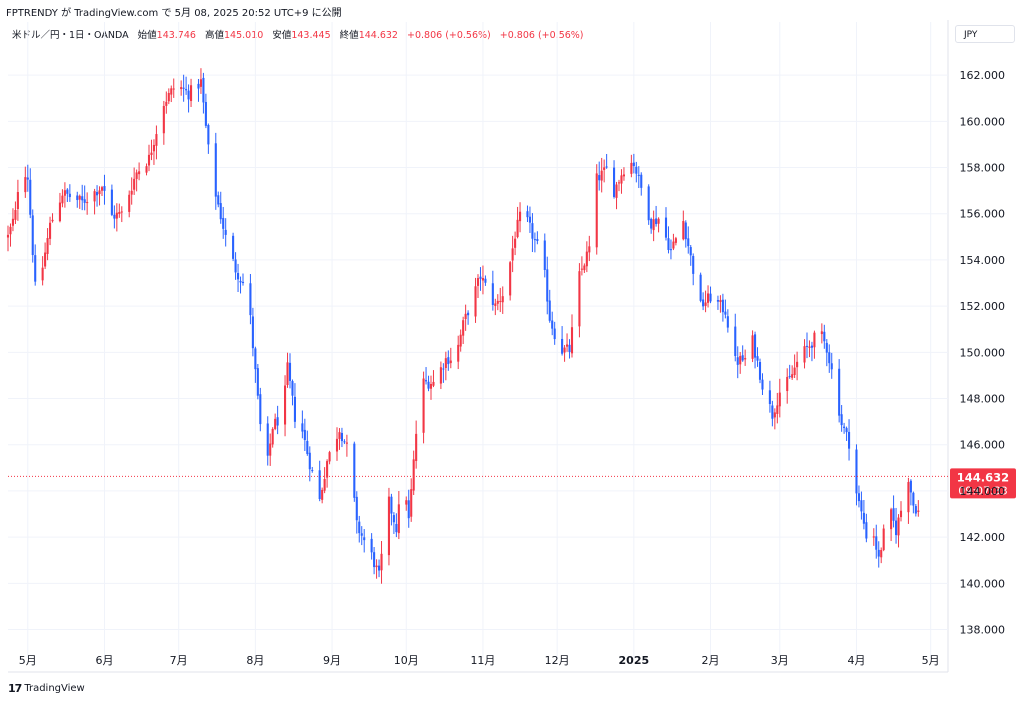  What do you see at coordinates (931, 660) in the screenshot?
I see `x-tick-label: 5月` at bounding box center [931, 660].